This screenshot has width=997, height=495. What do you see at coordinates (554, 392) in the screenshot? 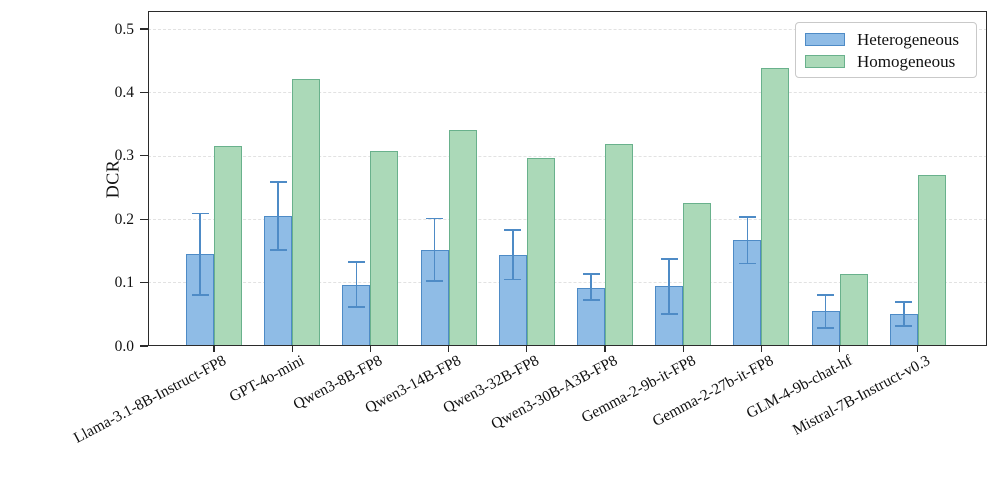
I see `x-tick-label: Qwen3-30B-A3B-FP8` at bounding box center [554, 392].